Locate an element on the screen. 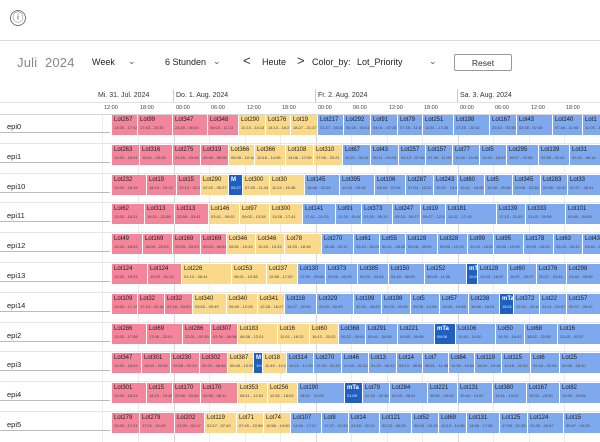 This screenshot has width=600, height=442. lot-bar: Lot128 05:28 - 09:00 is located at coordinates (422, 244).